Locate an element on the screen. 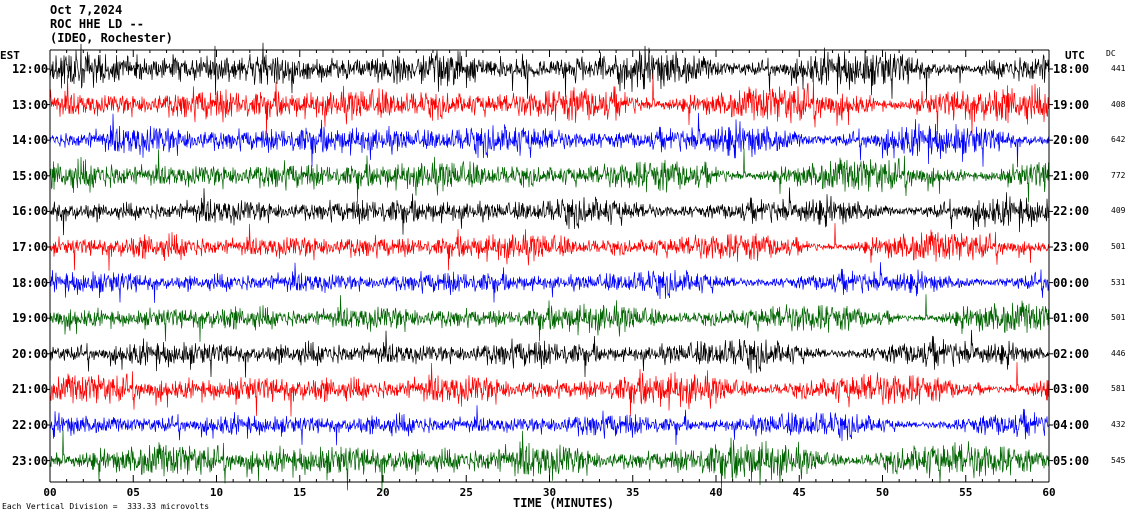  est-label-1900: 19:00 is located at coordinates (30, 318).